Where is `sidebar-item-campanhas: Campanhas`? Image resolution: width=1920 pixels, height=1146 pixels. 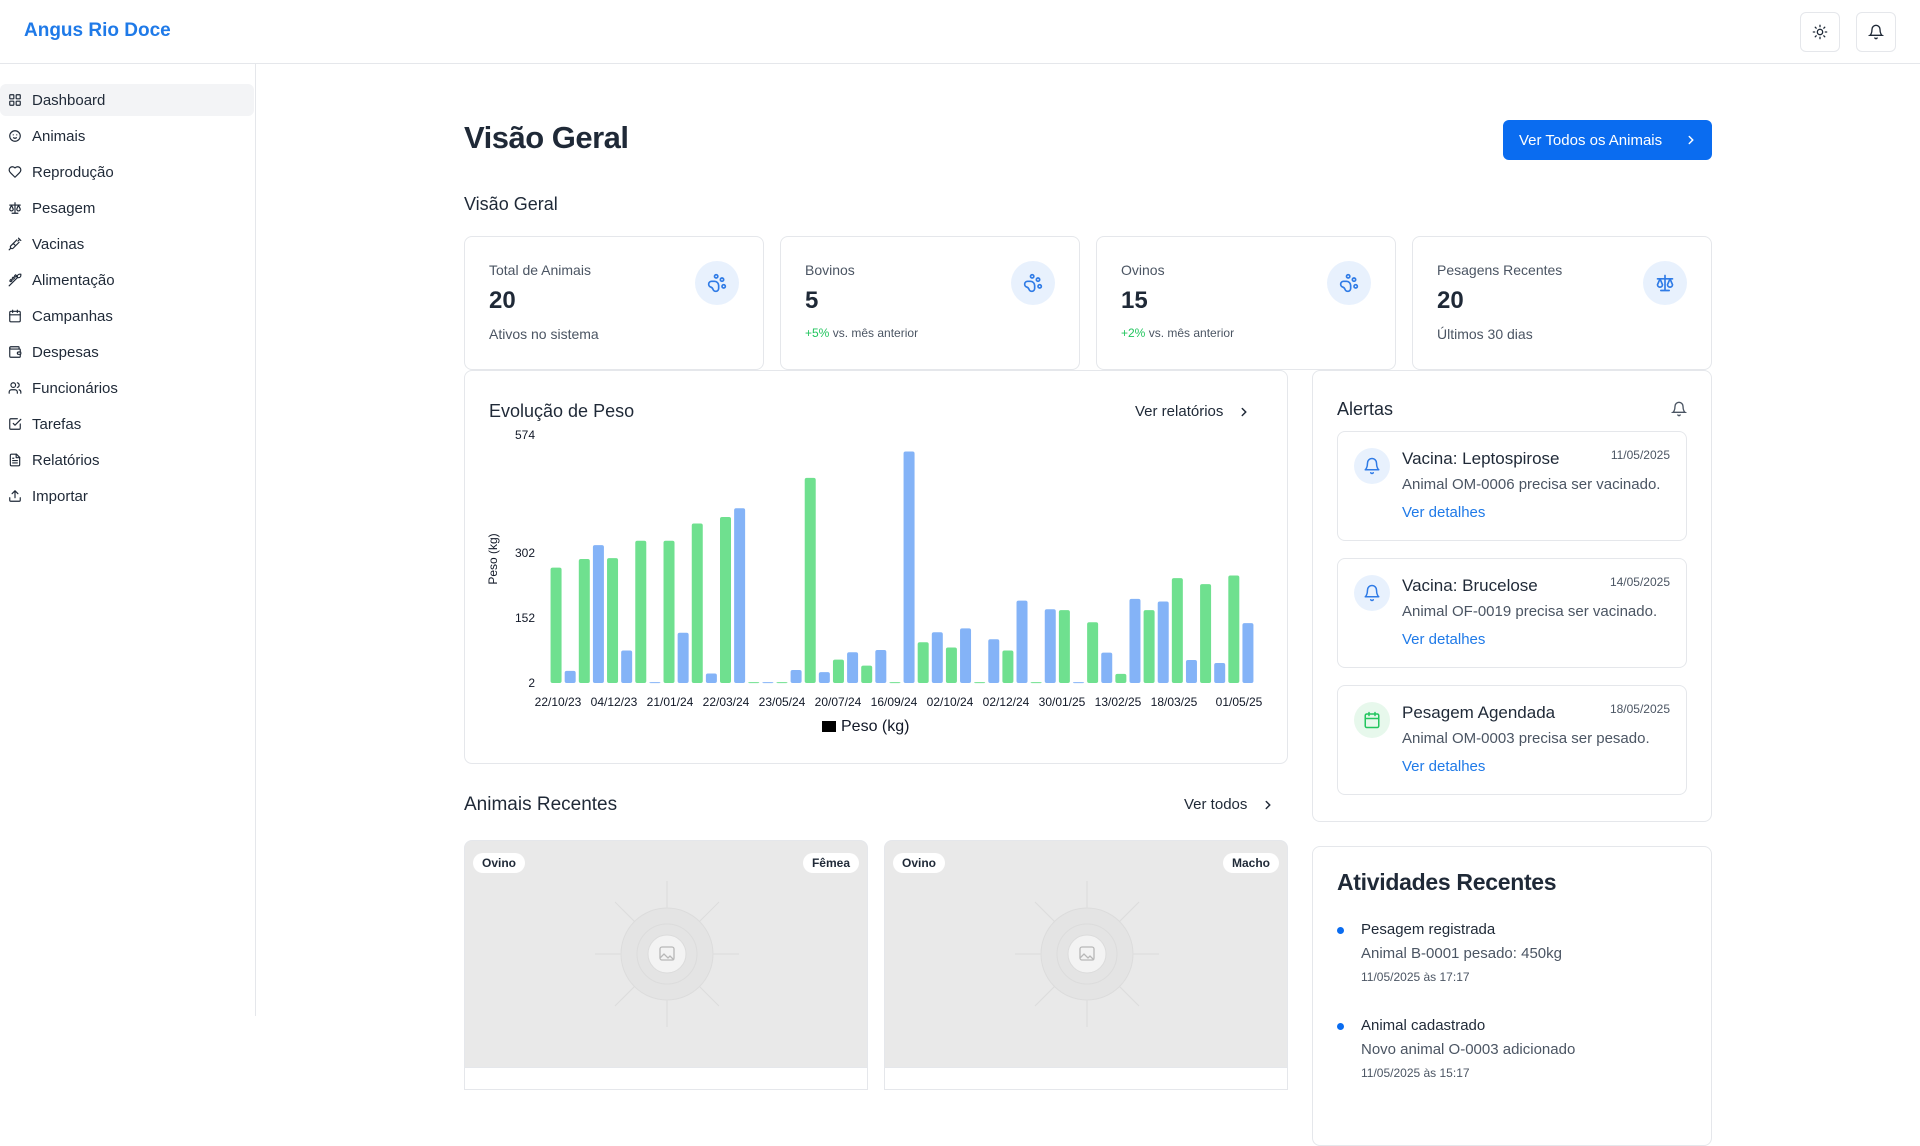 sidebar-item-campanhas: Campanhas is located at coordinates (127, 316).